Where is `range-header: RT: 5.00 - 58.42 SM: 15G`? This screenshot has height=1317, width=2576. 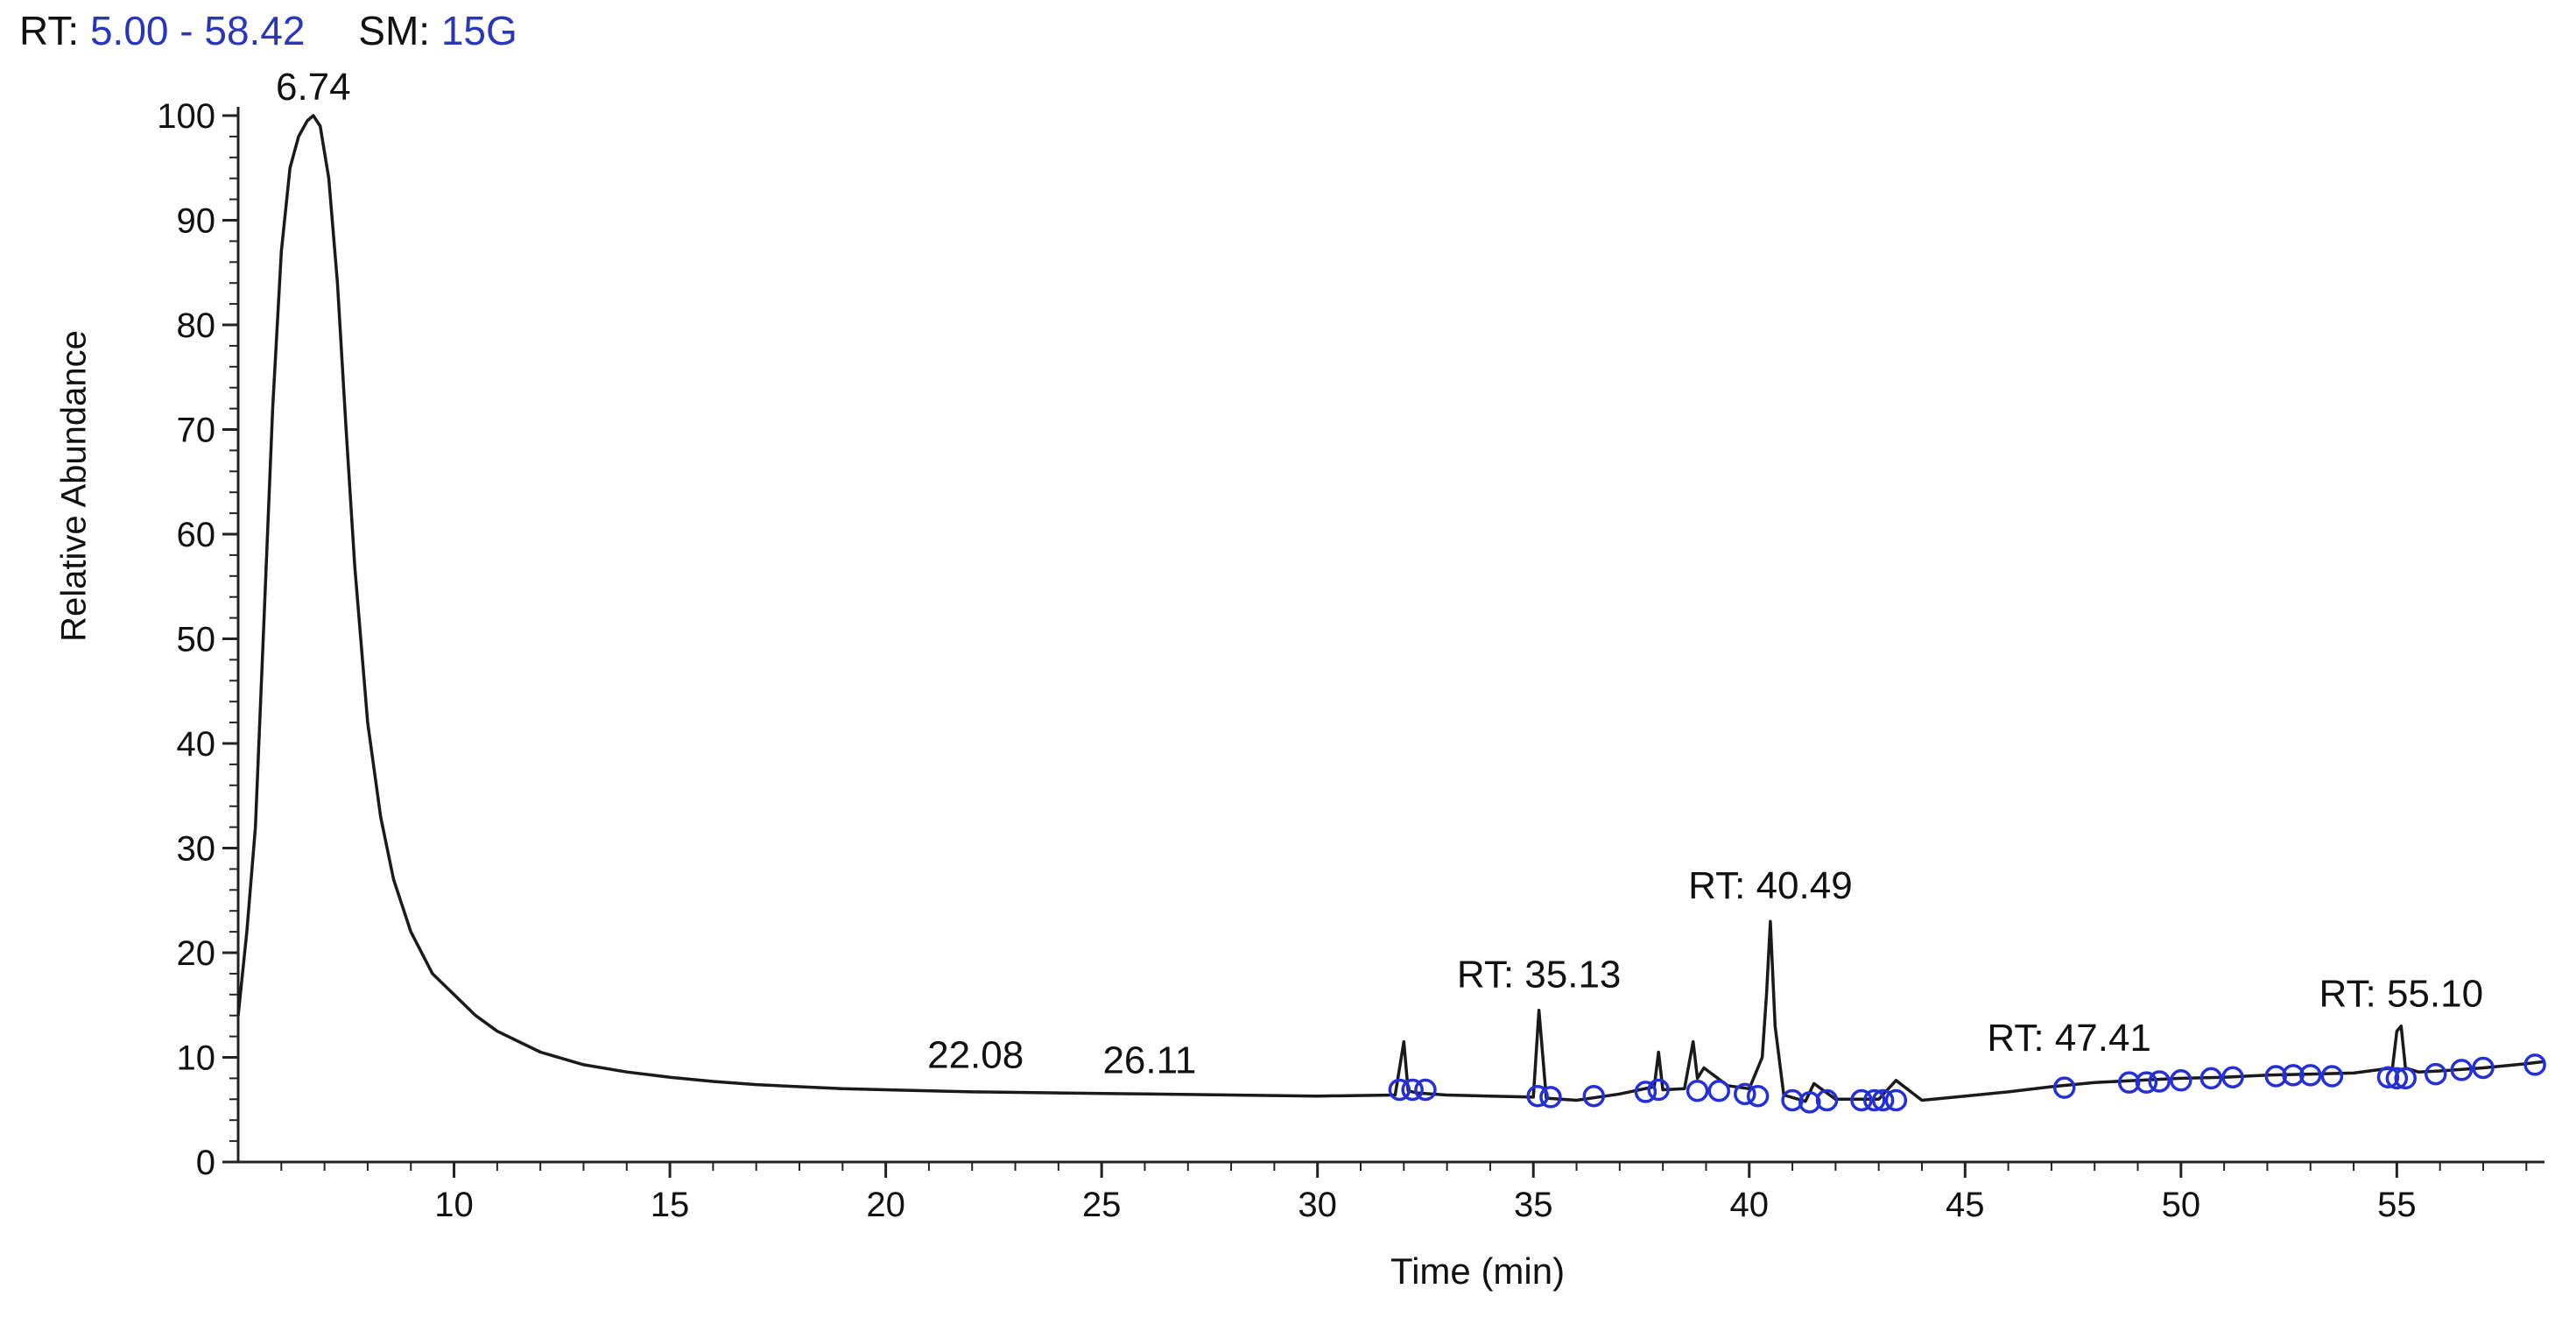 range-header: RT: 5.00 - 58.42 SM: 15G is located at coordinates (268, 30).